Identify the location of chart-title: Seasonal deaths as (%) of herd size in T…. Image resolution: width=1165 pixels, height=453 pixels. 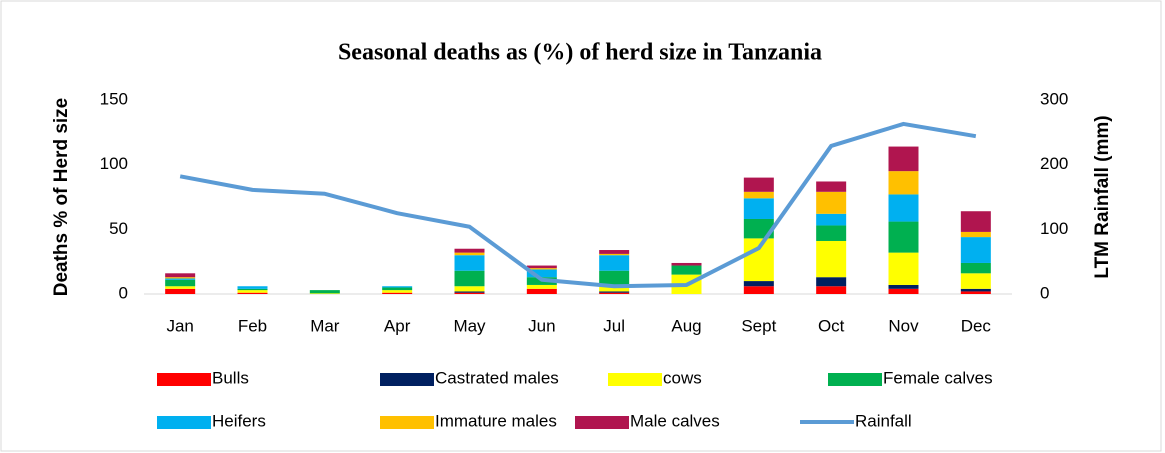
(580, 53).